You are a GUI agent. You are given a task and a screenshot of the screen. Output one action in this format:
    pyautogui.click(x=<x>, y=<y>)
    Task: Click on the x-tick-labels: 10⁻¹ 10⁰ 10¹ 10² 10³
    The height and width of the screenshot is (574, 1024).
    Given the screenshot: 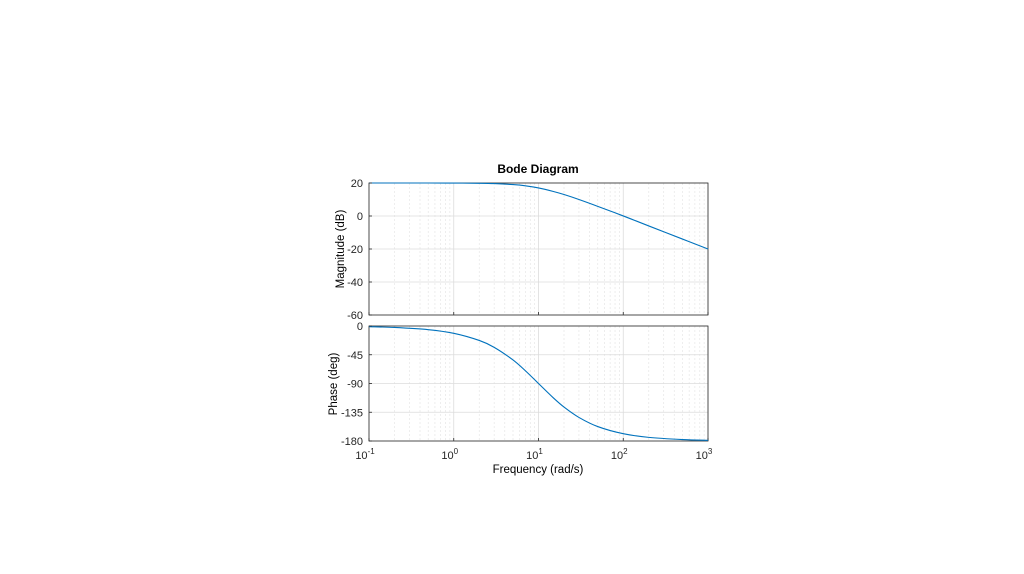 What is the action you would take?
    pyautogui.click(x=534, y=454)
    